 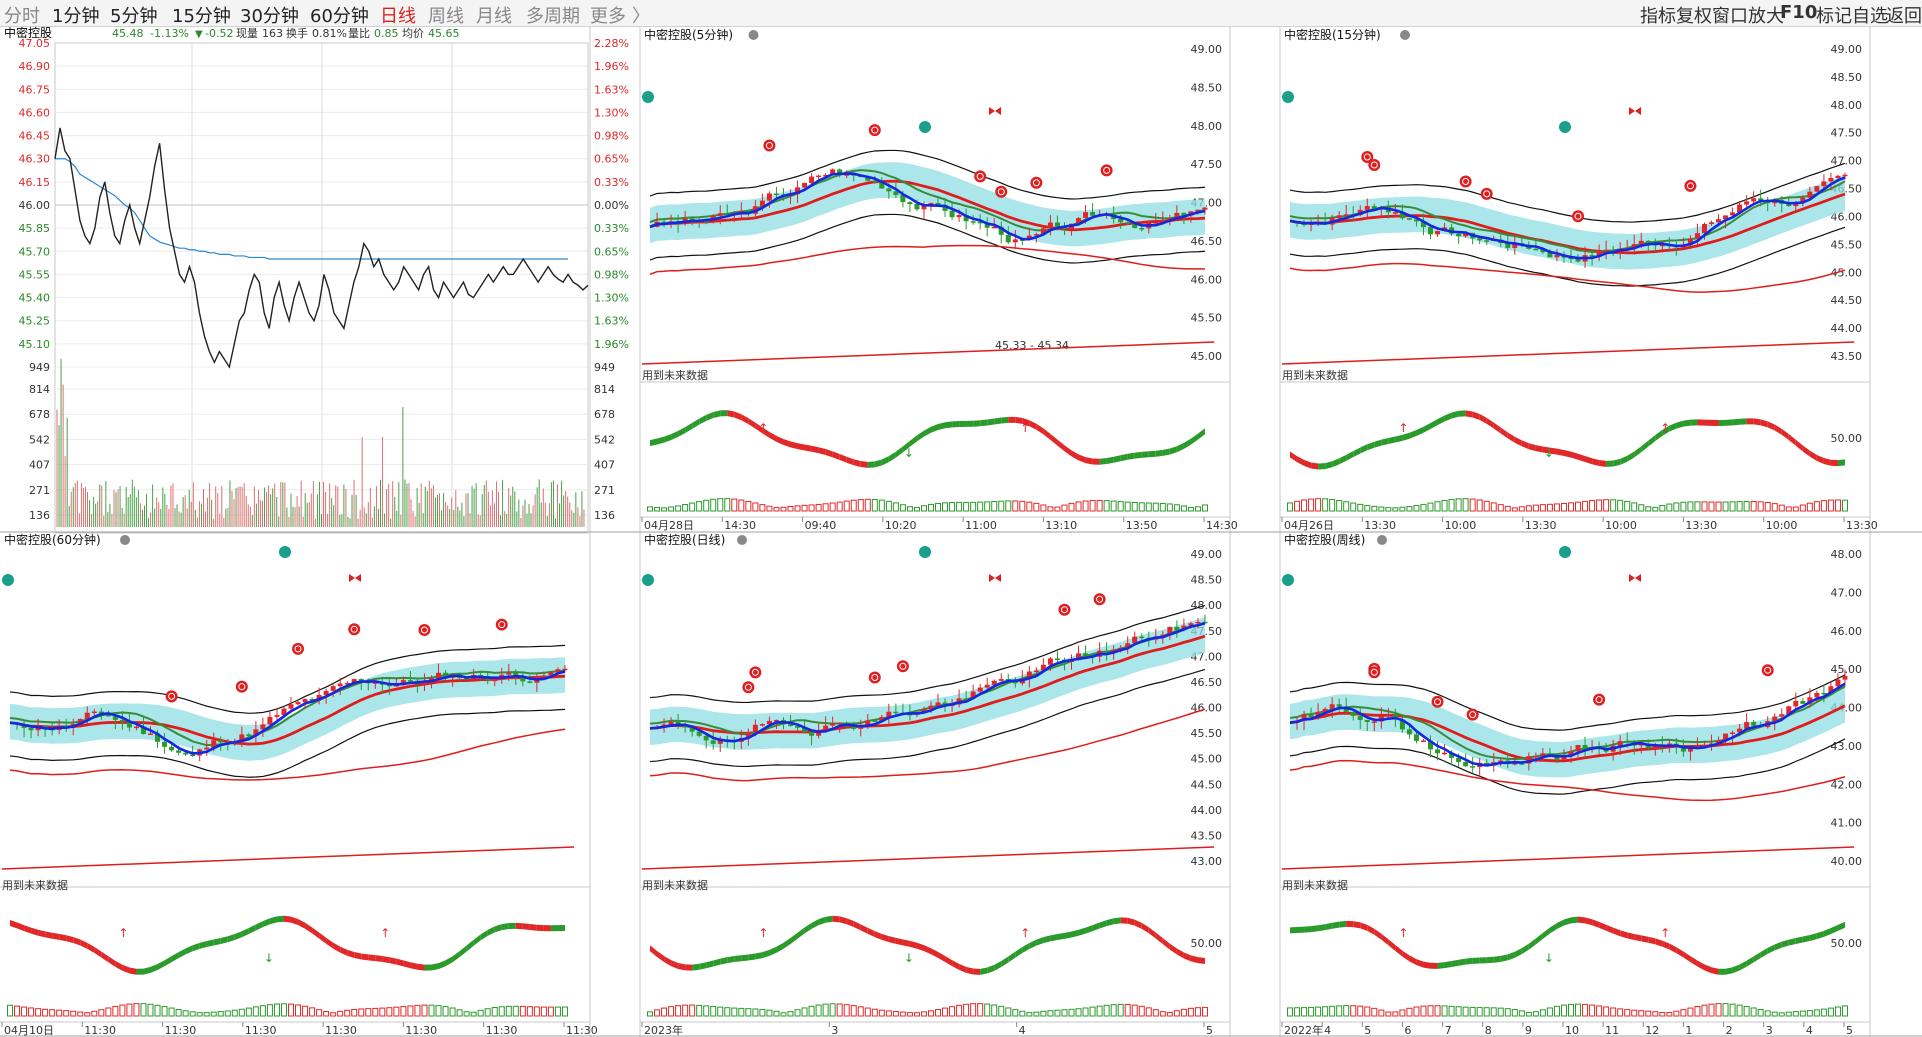 What do you see at coordinates (1612, 1030) in the screenshot?
I see `time-axis-label: 11` at bounding box center [1612, 1030].